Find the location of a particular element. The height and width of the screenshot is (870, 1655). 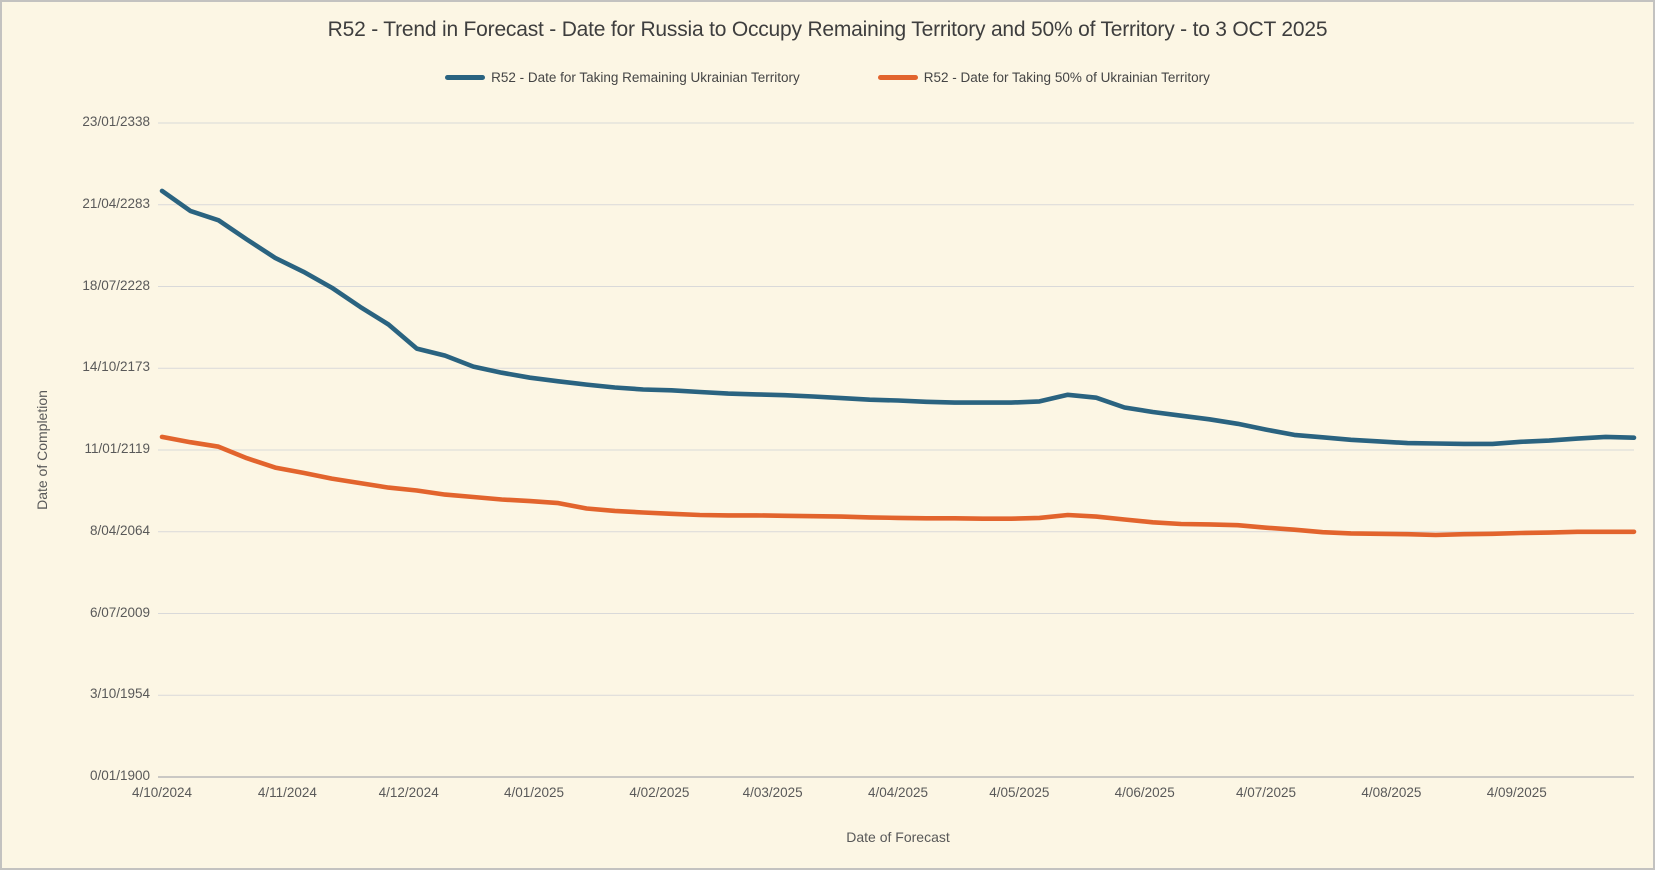

y-tick-label: 21/04/2283 is located at coordinates (116, 203).